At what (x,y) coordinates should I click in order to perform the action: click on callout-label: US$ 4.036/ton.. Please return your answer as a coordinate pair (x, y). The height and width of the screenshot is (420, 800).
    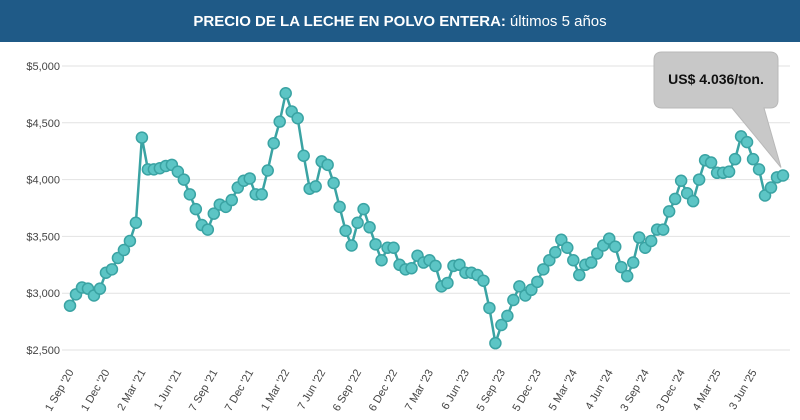
    Looking at the image, I should click on (716, 79).